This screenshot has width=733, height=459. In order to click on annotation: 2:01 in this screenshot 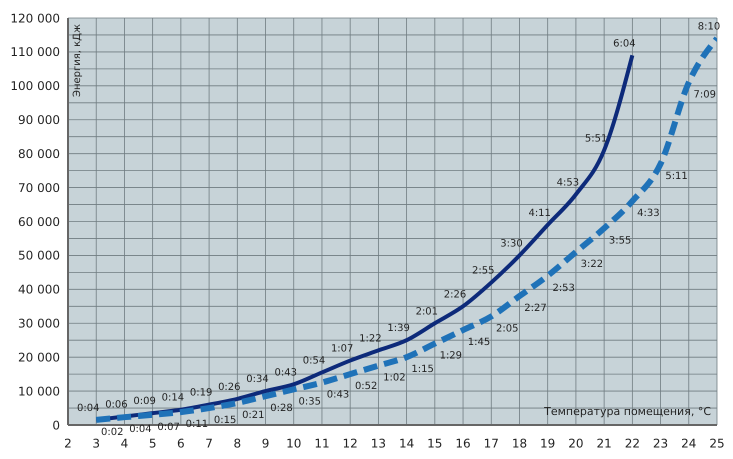, I will do `click(427, 312)`.